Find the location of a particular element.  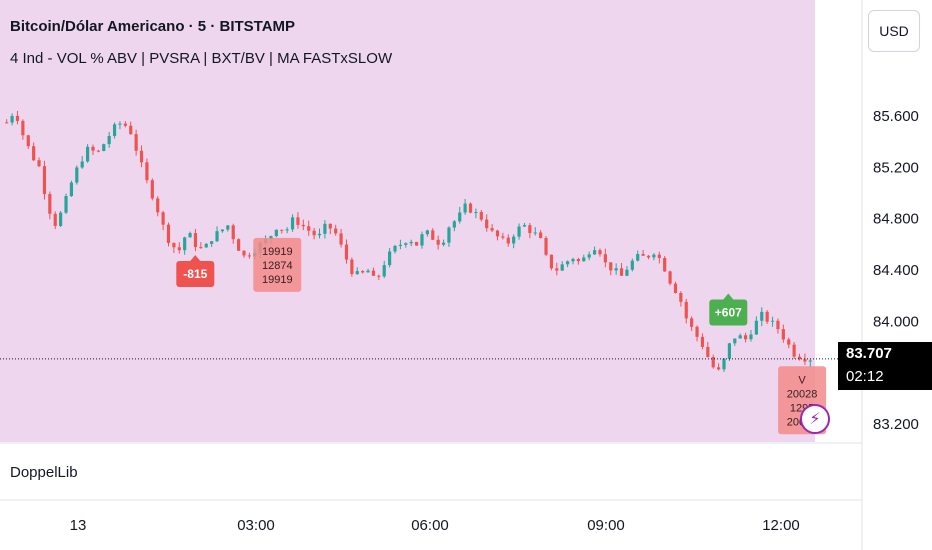

delta-annotation: -815 is located at coordinates (195, 271).